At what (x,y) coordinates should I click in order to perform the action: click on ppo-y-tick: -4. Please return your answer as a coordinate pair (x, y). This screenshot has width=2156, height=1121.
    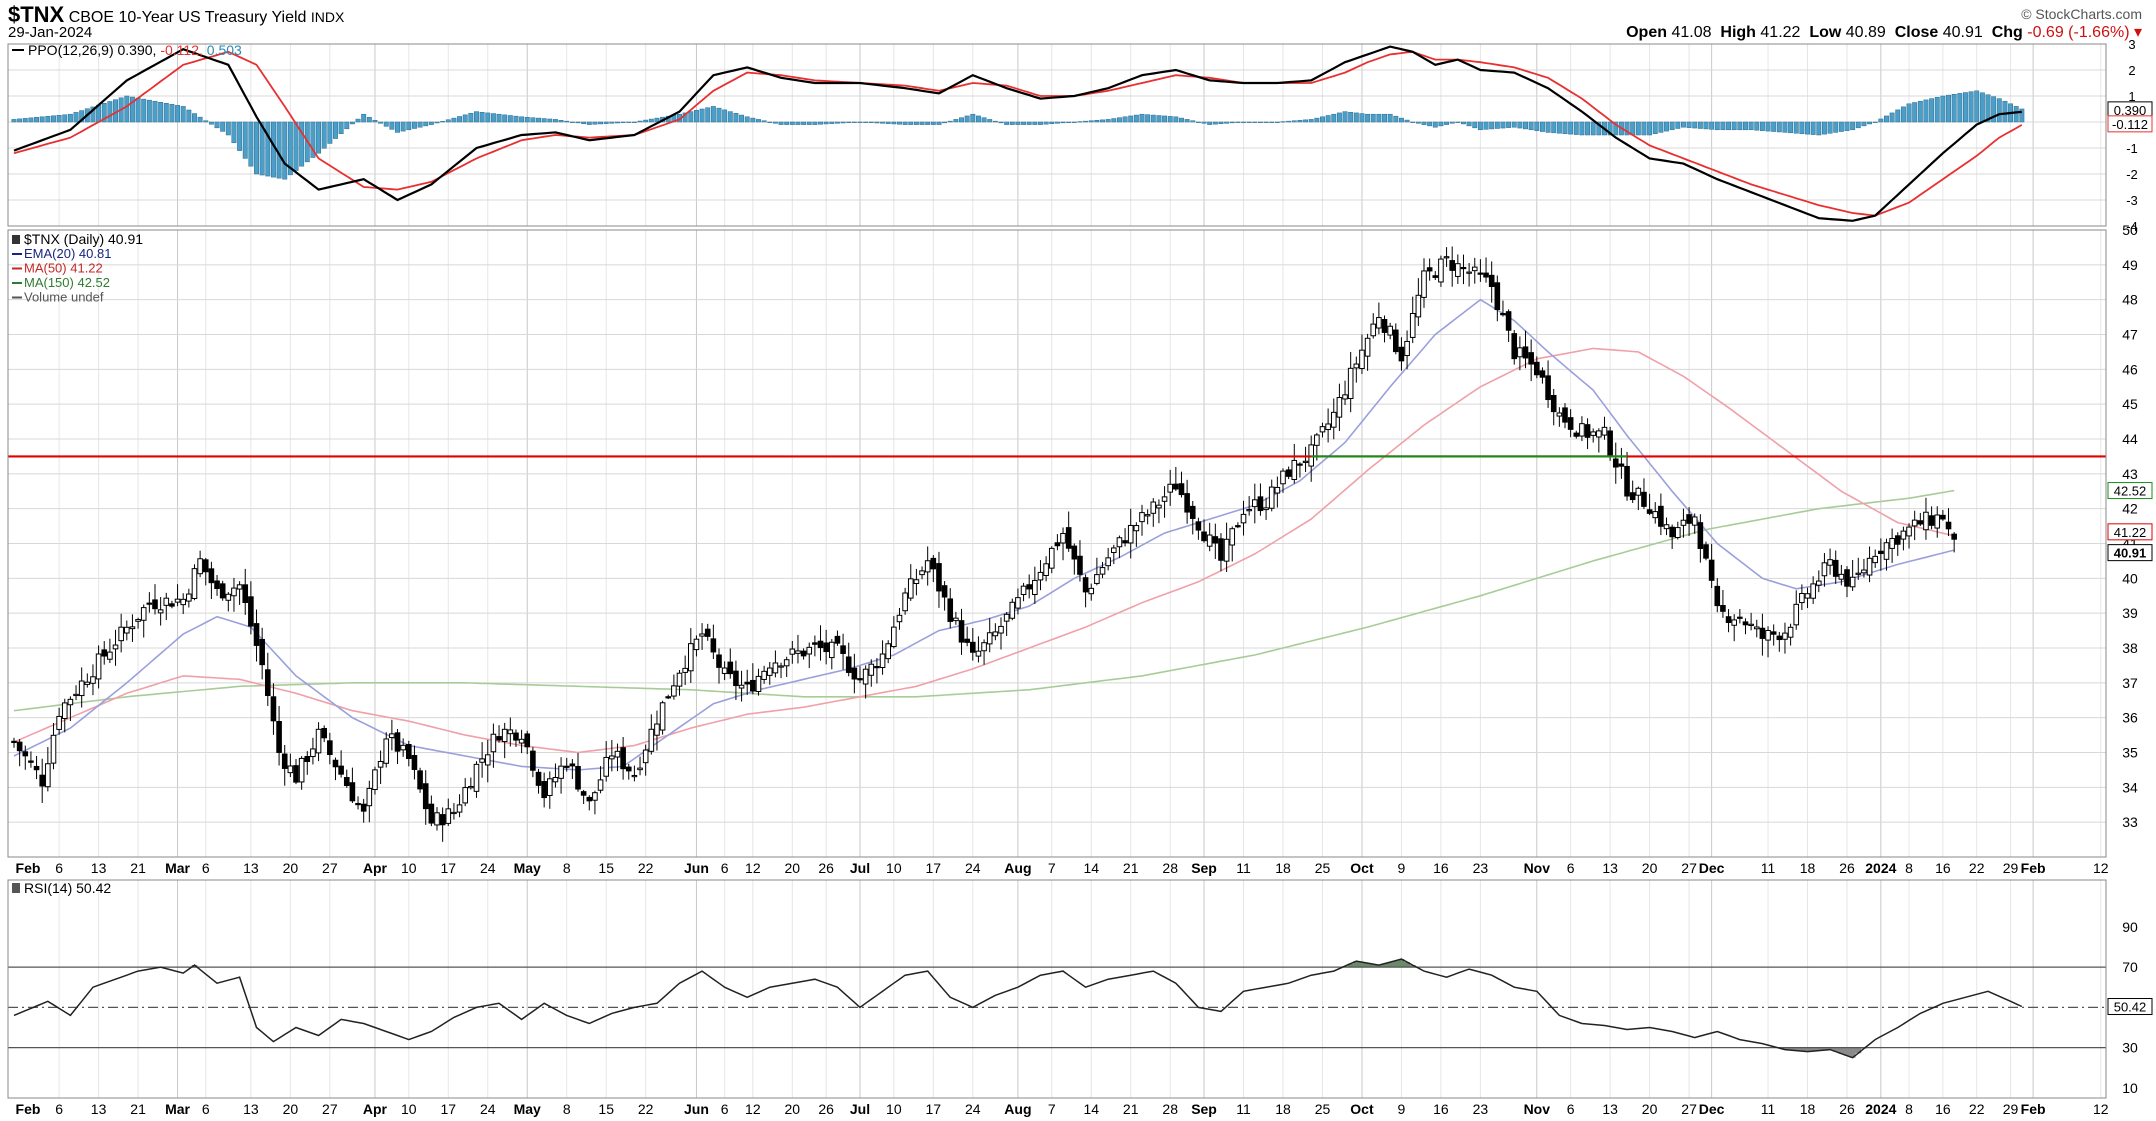
    Looking at the image, I should click on (2132, 226).